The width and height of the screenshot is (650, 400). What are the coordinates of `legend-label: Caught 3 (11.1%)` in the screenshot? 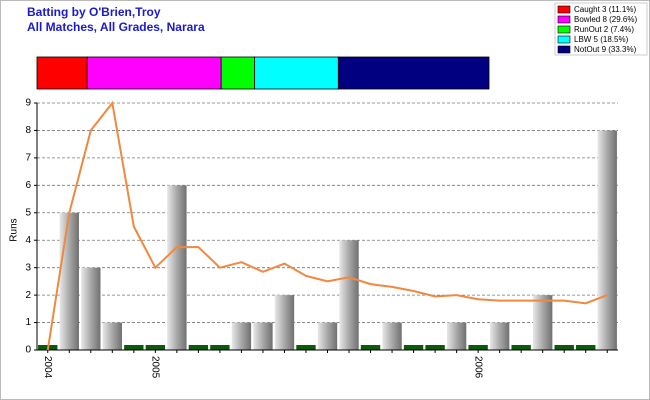 It's located at (605, 9).